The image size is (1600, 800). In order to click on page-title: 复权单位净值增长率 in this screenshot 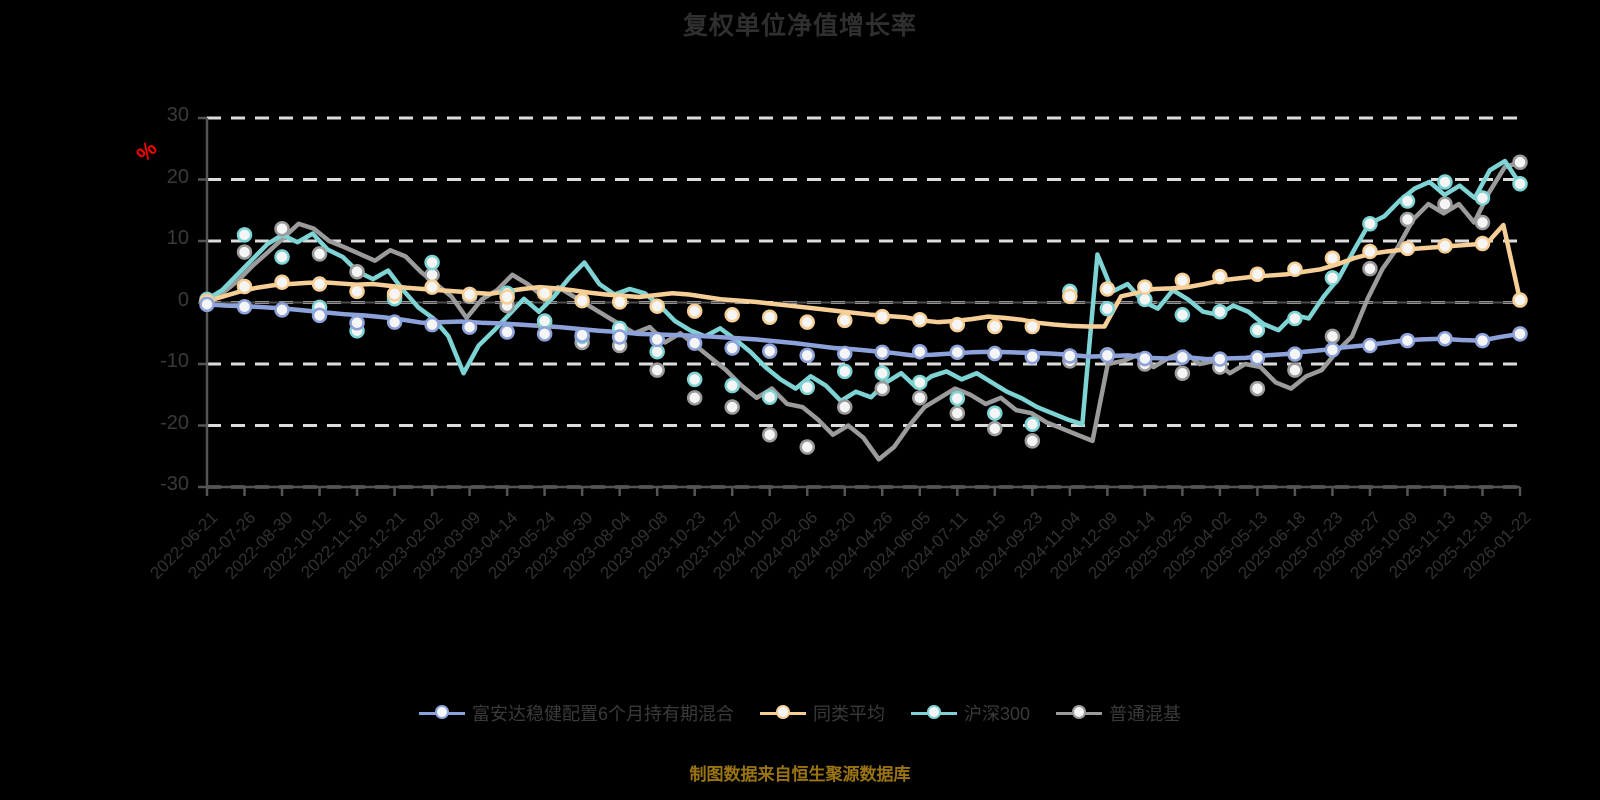, I will do `click(799, 26)`.